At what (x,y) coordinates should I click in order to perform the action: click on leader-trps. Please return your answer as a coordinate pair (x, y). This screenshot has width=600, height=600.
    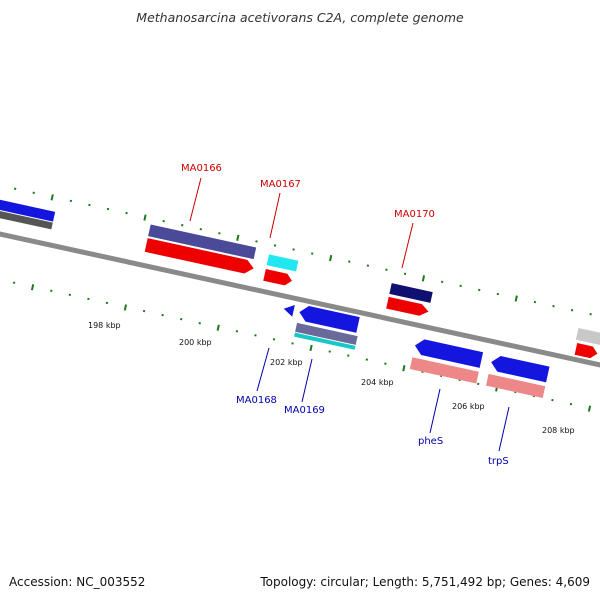
    Looking at the image, I should click on (504, 429).